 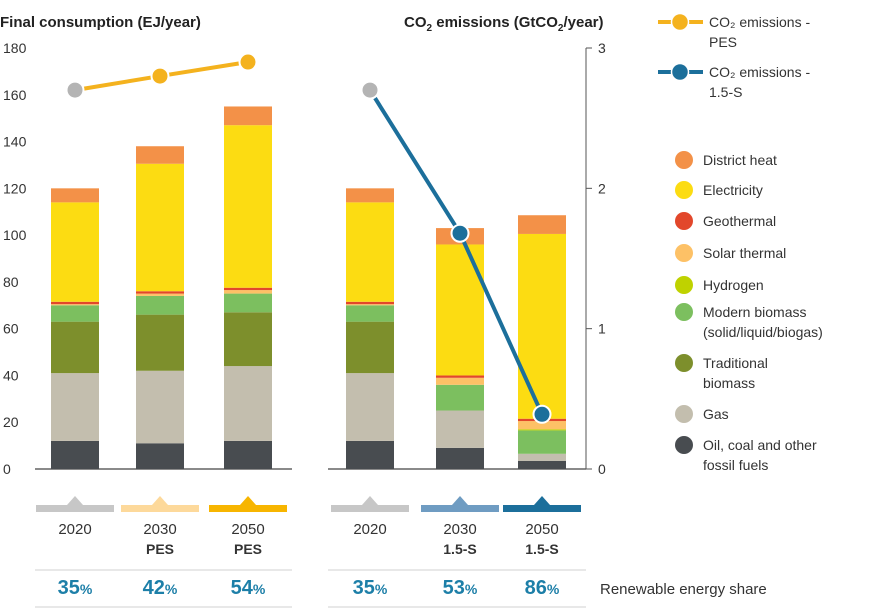 What do you see at coordinates (735, 465) in the screenshot?
I see `legend-label: fossil fuels` at bounding box center [735, 465].